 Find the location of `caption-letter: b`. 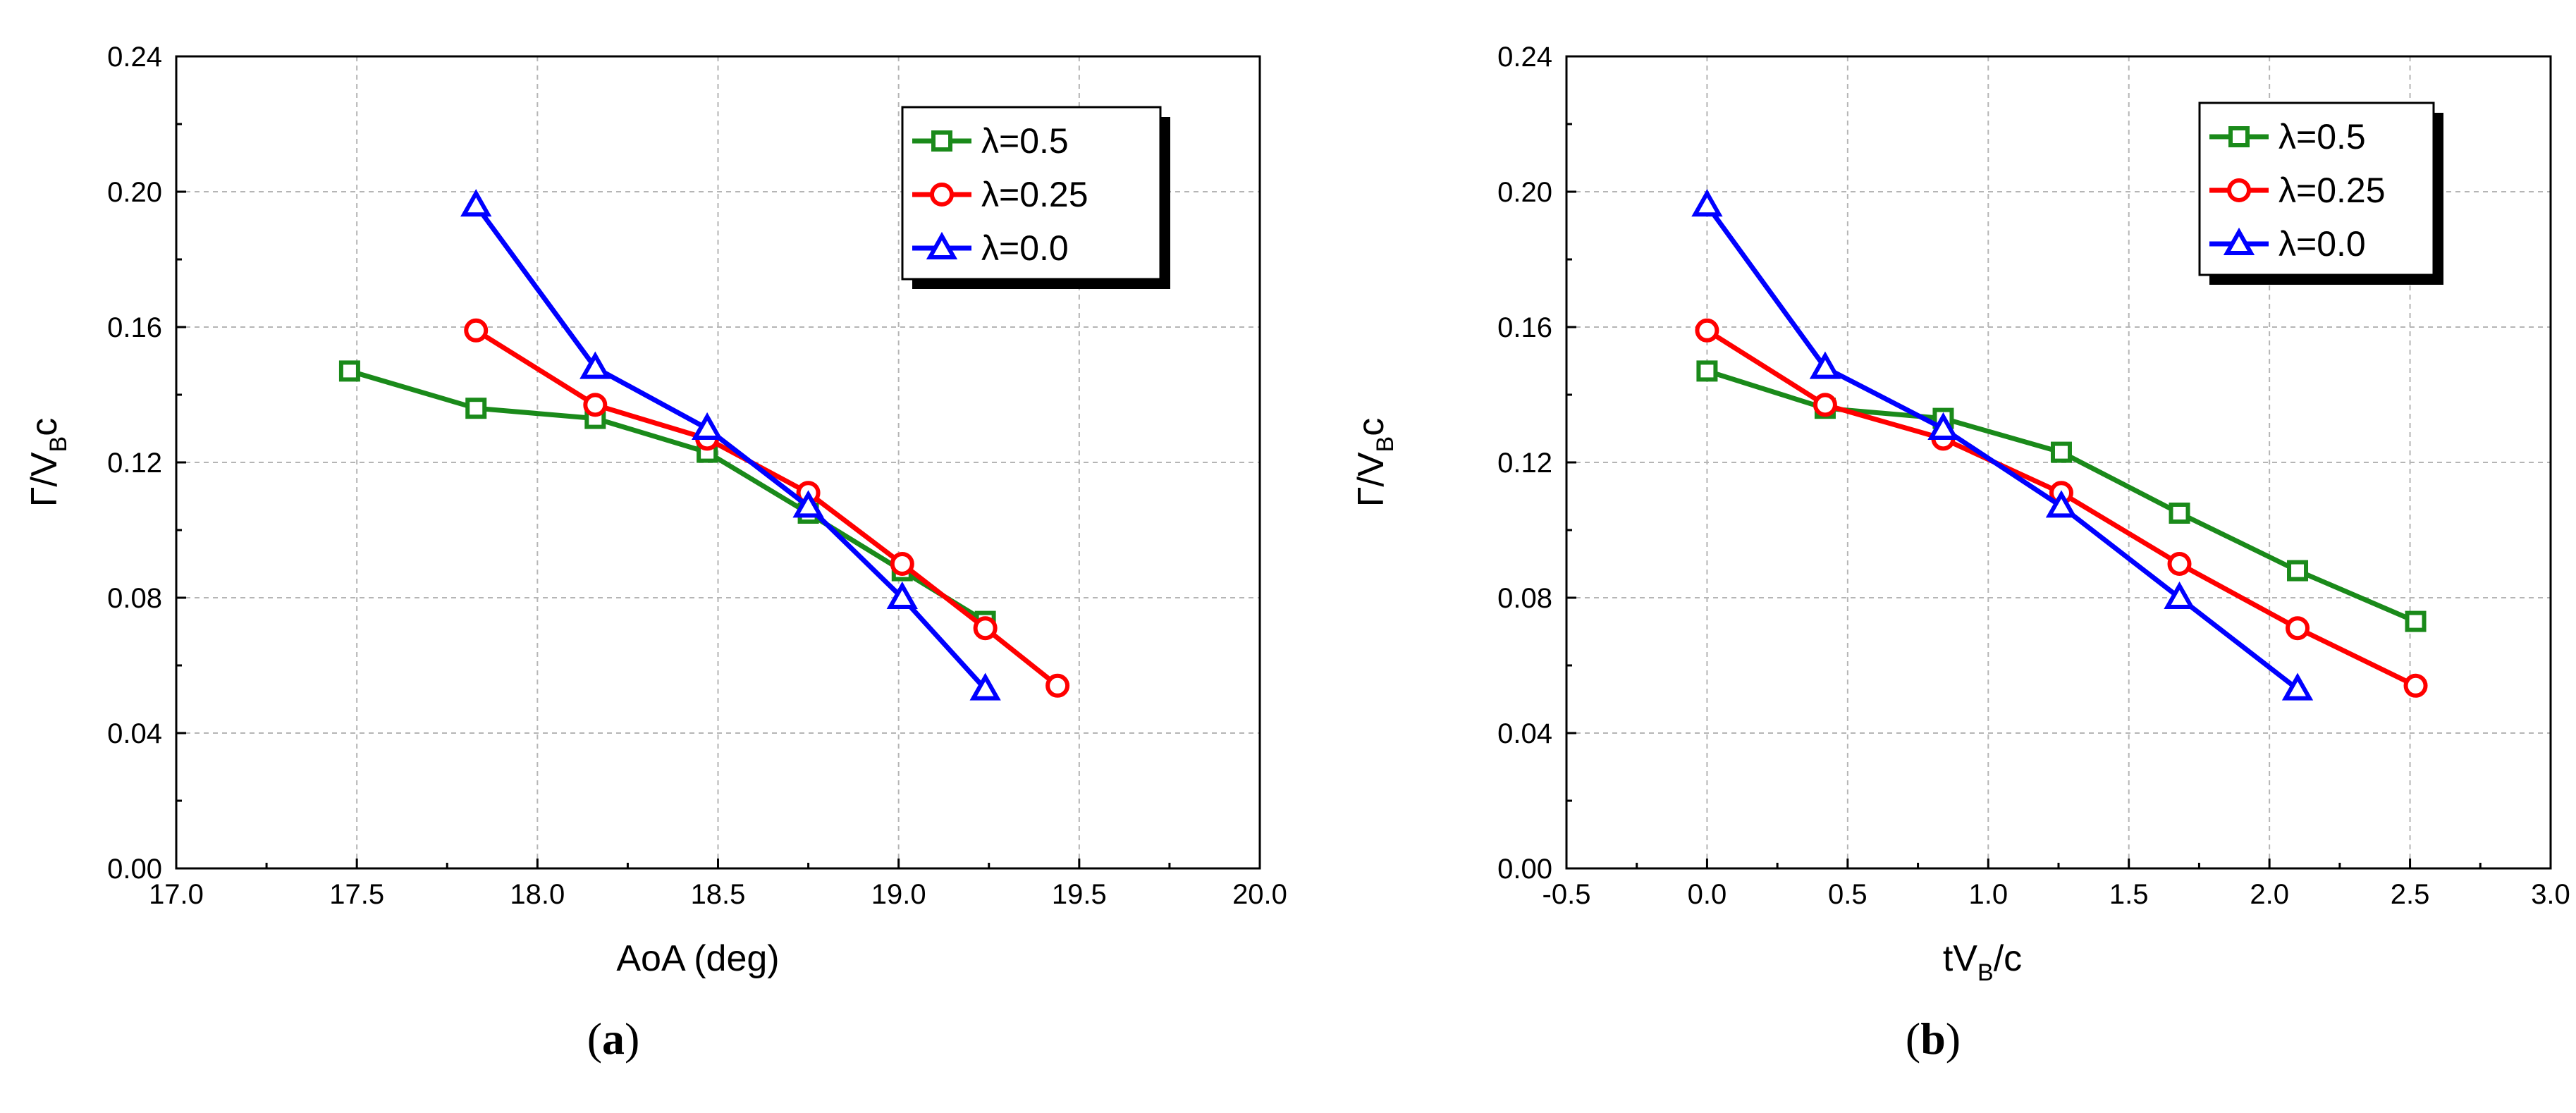

caption-letter: b is located at coordinates (1933, 1039).